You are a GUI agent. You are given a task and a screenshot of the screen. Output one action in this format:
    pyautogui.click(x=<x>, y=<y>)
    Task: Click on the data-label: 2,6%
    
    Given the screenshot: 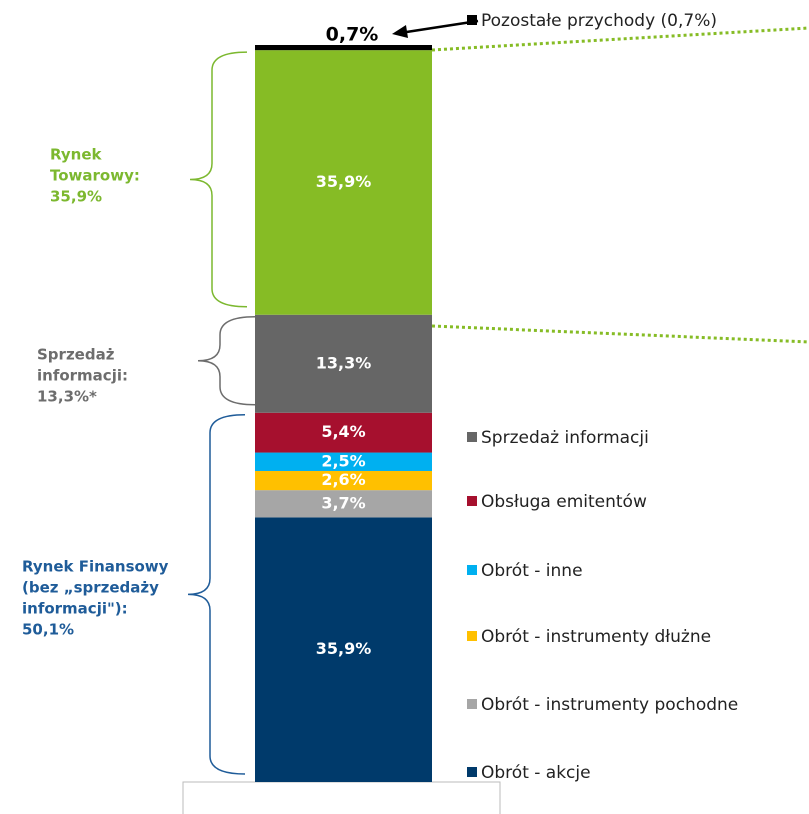 What is the action you would take?
    pyautogui.click(x=343, y=479)
    